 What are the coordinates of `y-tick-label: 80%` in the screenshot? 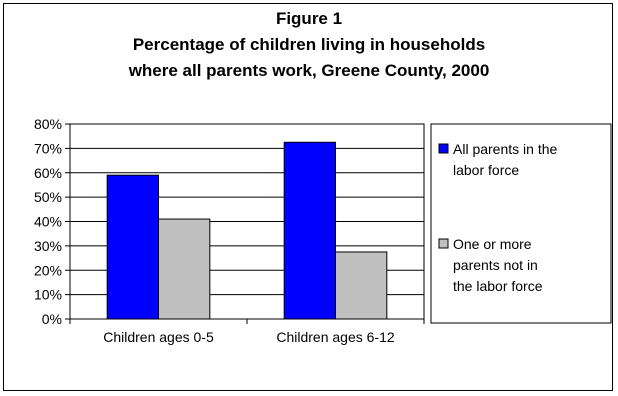 It's located at (48, 124).